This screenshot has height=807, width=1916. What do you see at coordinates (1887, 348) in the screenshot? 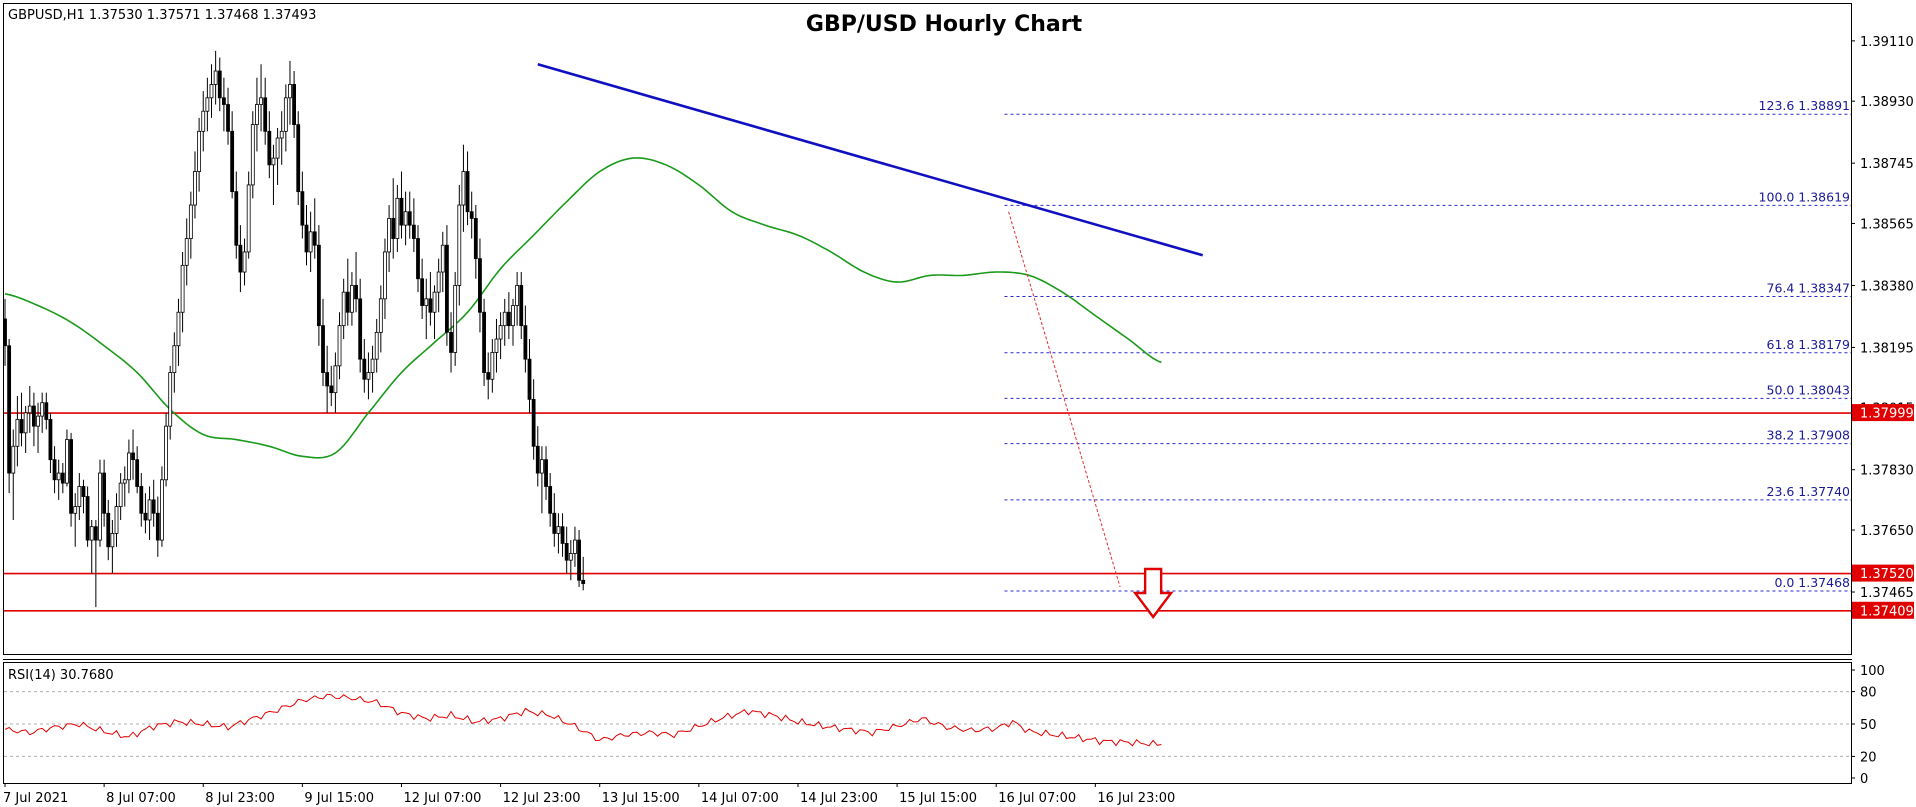
I see `price-tick-label: 1.38195` at bounding box center [1887, 348].